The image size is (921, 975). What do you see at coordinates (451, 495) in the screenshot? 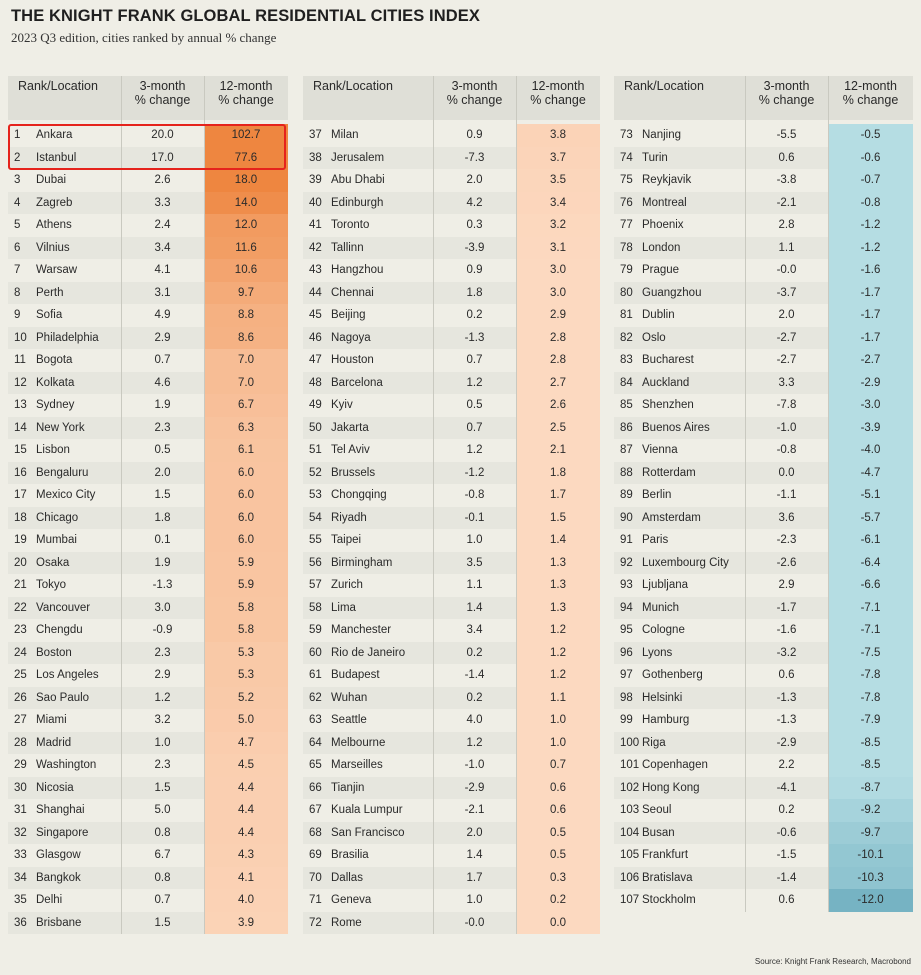
I see `table-row: 53 Chongqing -0.8 1.7` at bounding box center [451, 495].